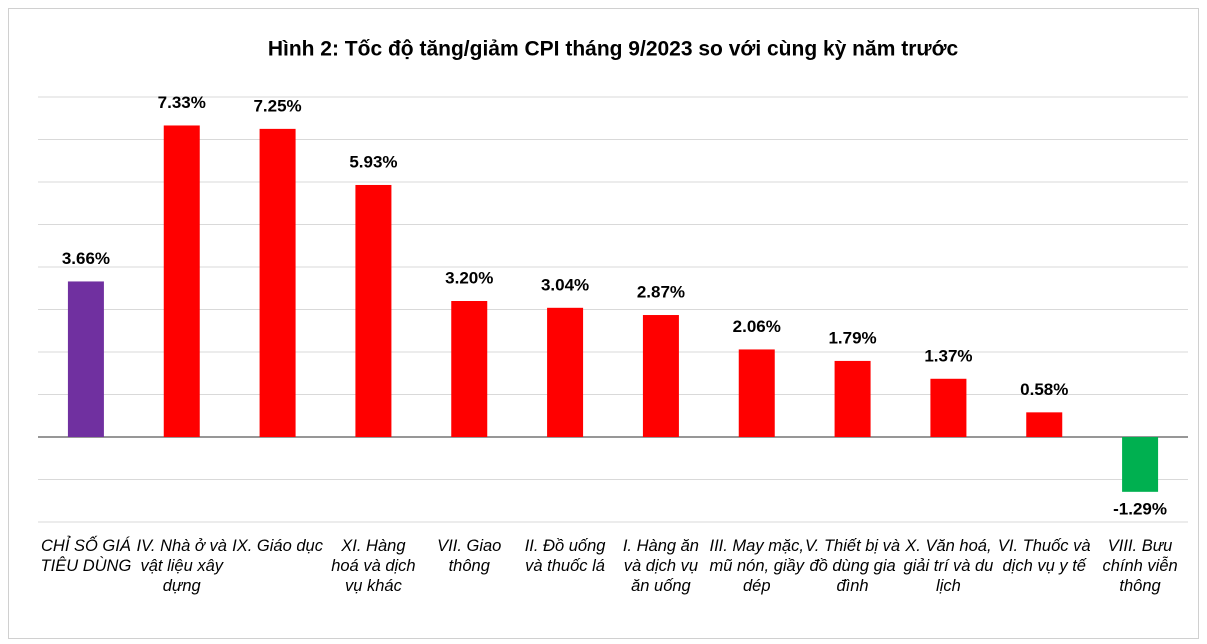 This screenshot has height=644, width=1207. Describe the element at coordinates (948, 566) in the screenshot. I see `x-tick-label: X. Văn hoá, giải trí và du lịch` at that location.